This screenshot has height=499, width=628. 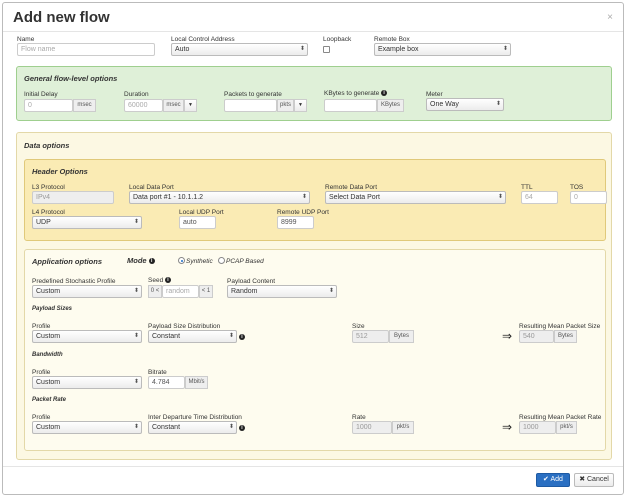 What do you see at coordinates (41, 326) in the screenshot?
I see `ps-profile-label: Profile` at bounding box center [41, 326].